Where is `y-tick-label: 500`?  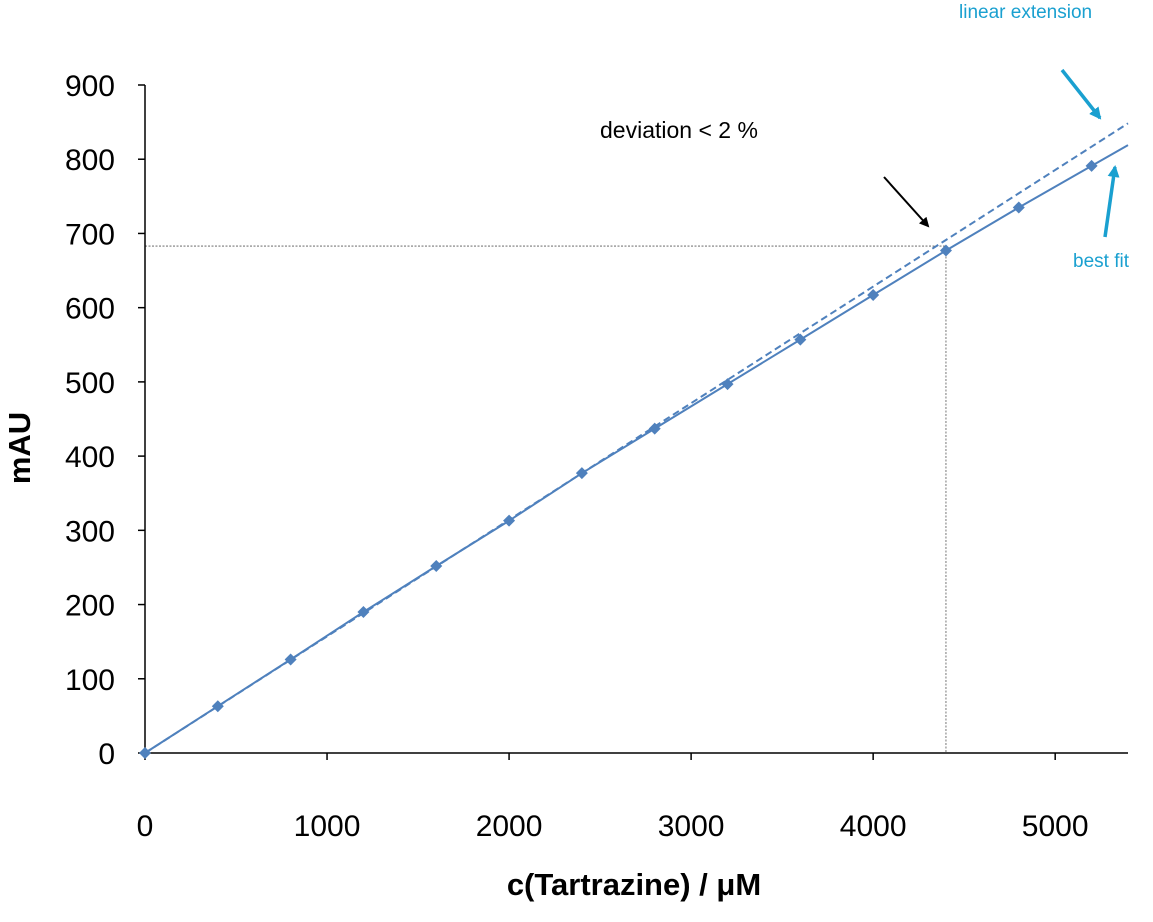
y-tick-label: 500 is located at coordinates (90, 383).